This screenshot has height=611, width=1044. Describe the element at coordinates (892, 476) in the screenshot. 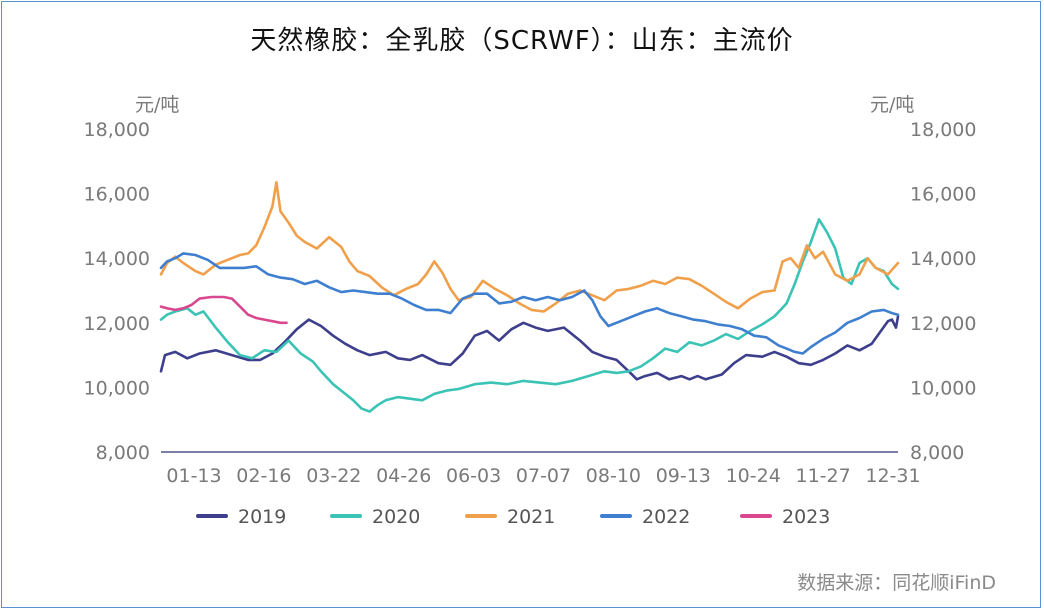

I see `x-tick-label: 12-31` at that location.